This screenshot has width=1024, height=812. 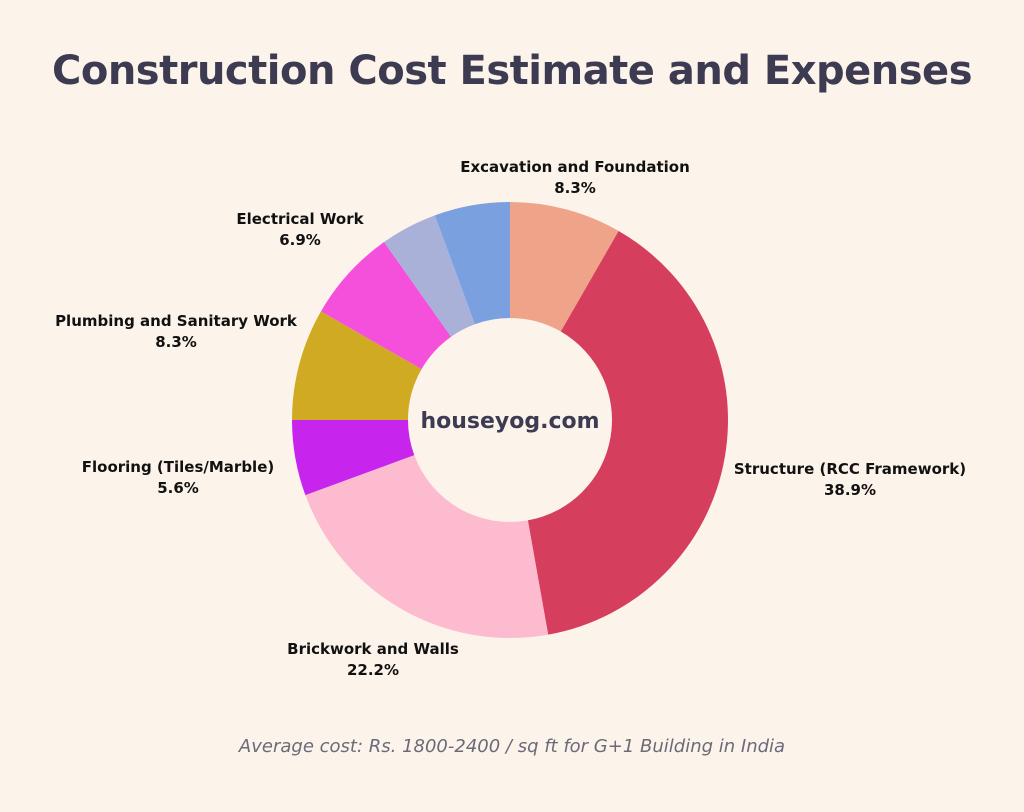 What do you see at coordinates (427, 546) in the screenshot?
I see `donut-slice-brickwork-and-walls` at bounding box center [427, 546].